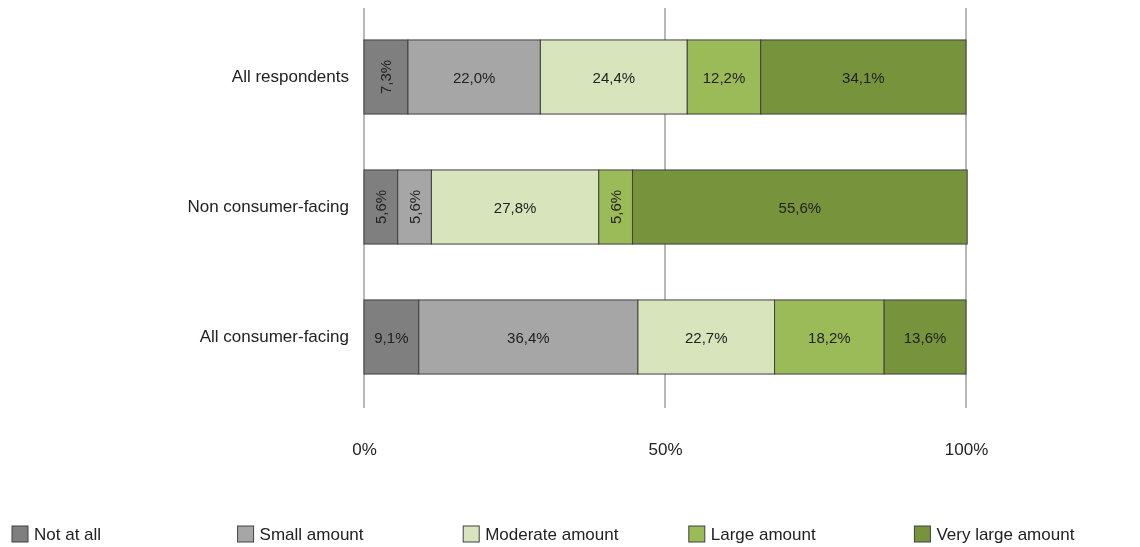 This screenshot has height=547, width=1140. I want to click on data-label: 22,7%, so click(706, 337).